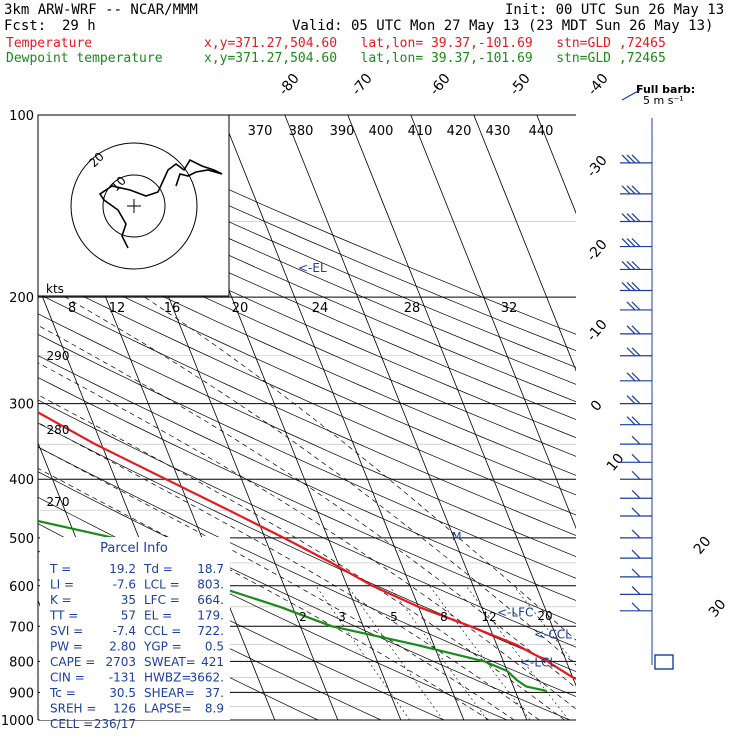 This screenshot has height=740, width=740. What do you see at coordinates (665, 89) in the screenshot?
I see `barb-legend-line1: Full barb:` at bounding box center [665, 89].